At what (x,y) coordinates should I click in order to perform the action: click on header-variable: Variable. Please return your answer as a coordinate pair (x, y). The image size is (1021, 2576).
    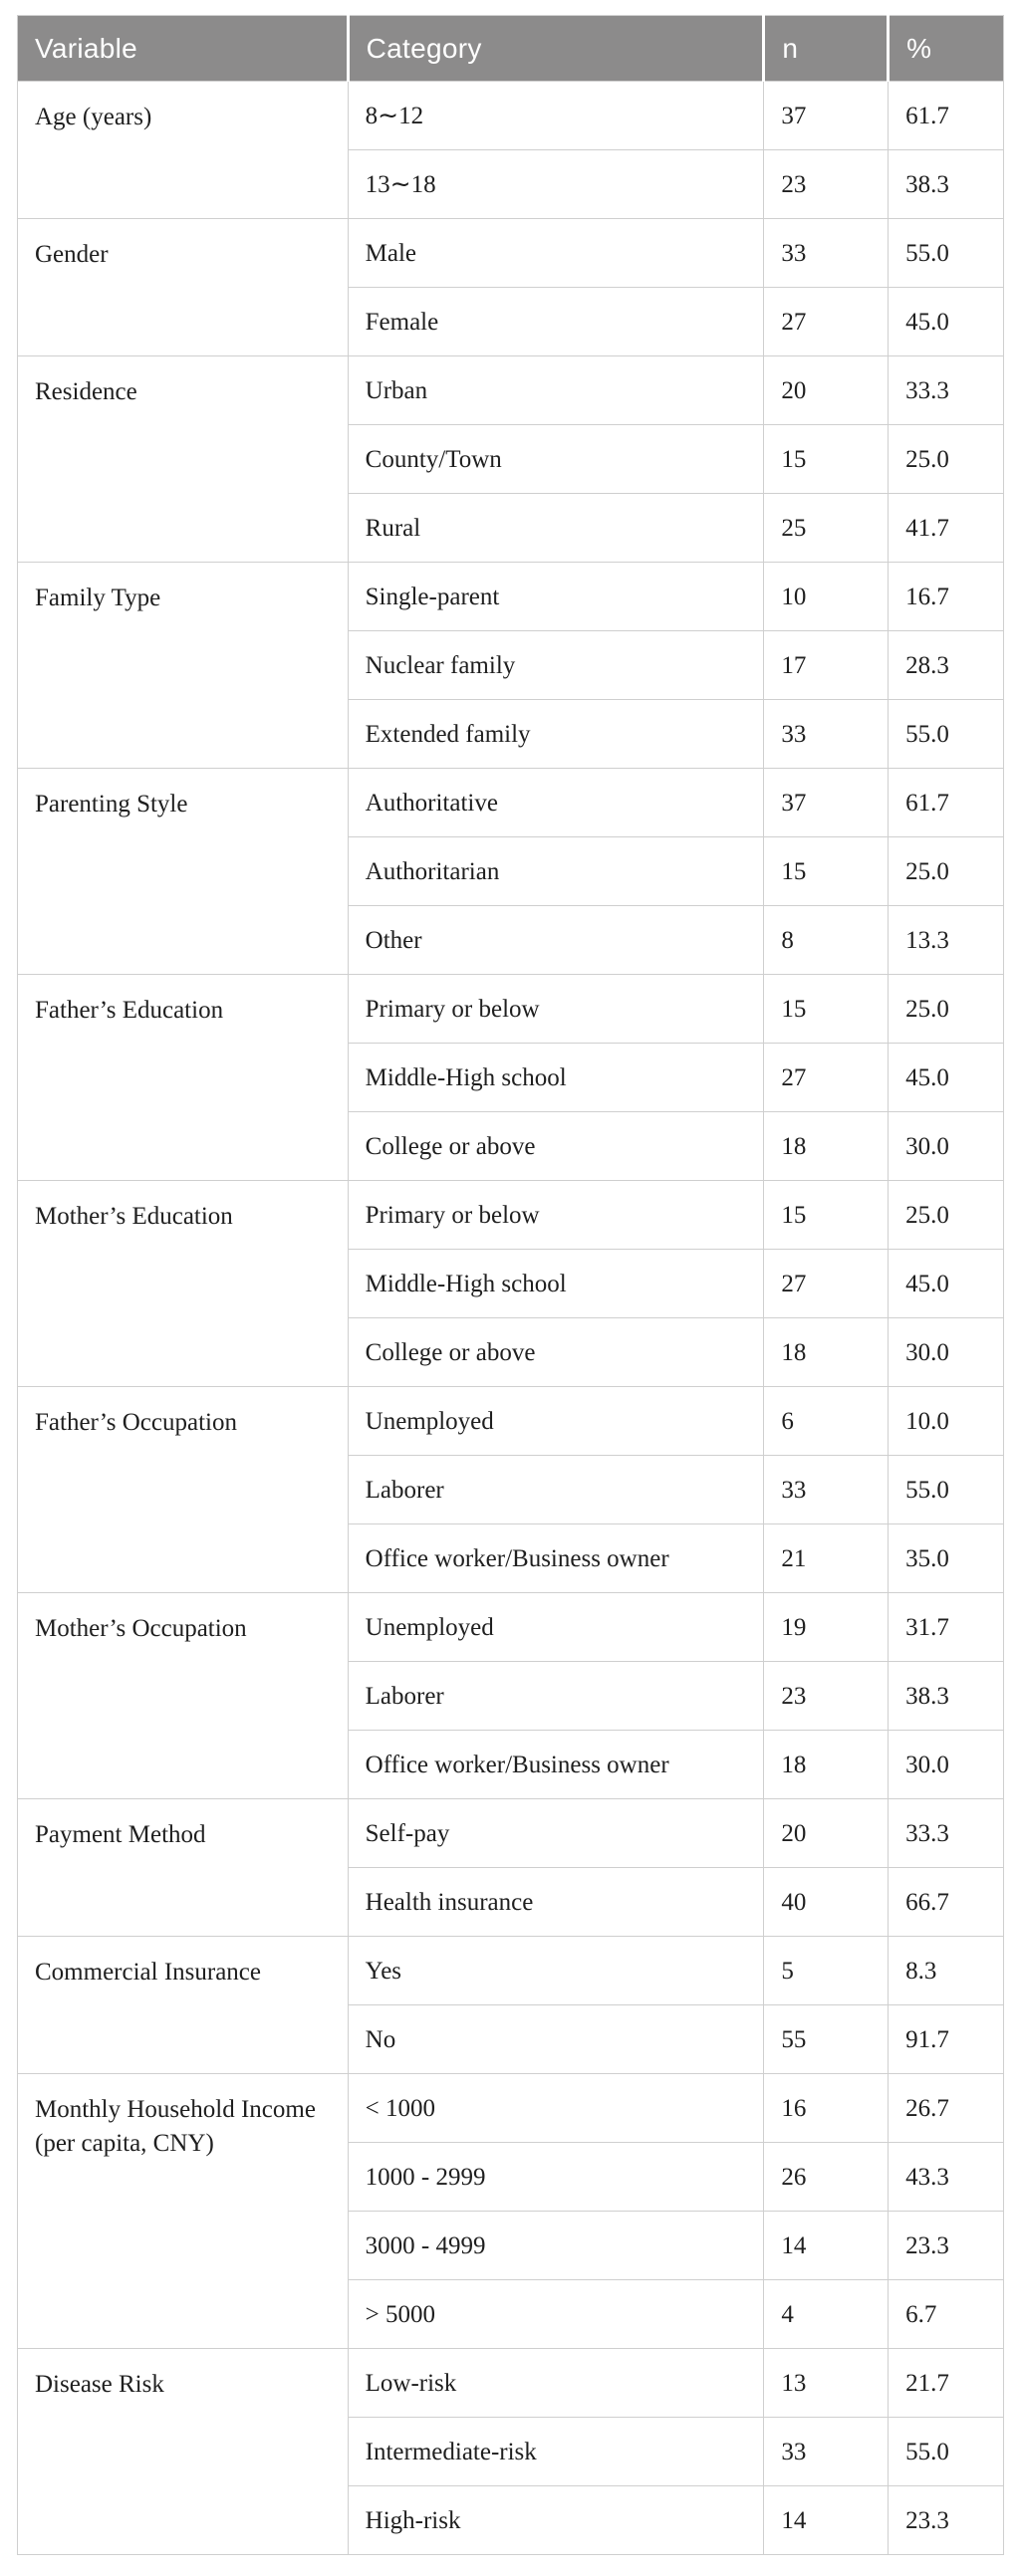
    Looking at the image, I should click on (183, 48).